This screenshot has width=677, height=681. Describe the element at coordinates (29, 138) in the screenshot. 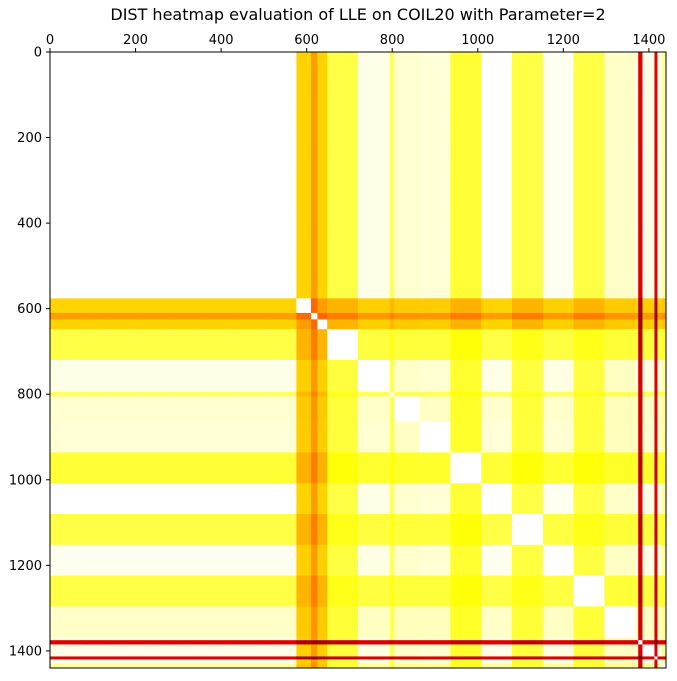

I see `y-tick-label: 200` at that location.